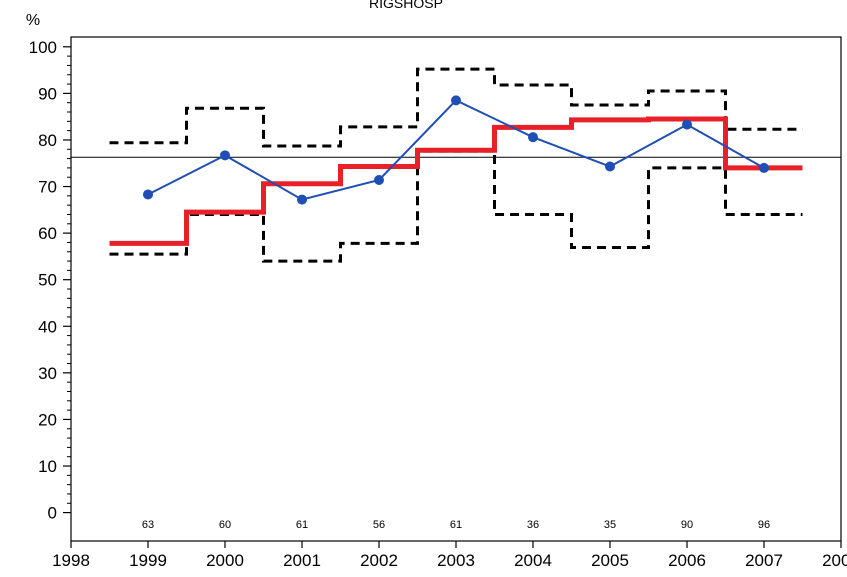  Describe the element at coordinates (533, 525) in the screenshot. I see `sample-size-label: 36` at that location.